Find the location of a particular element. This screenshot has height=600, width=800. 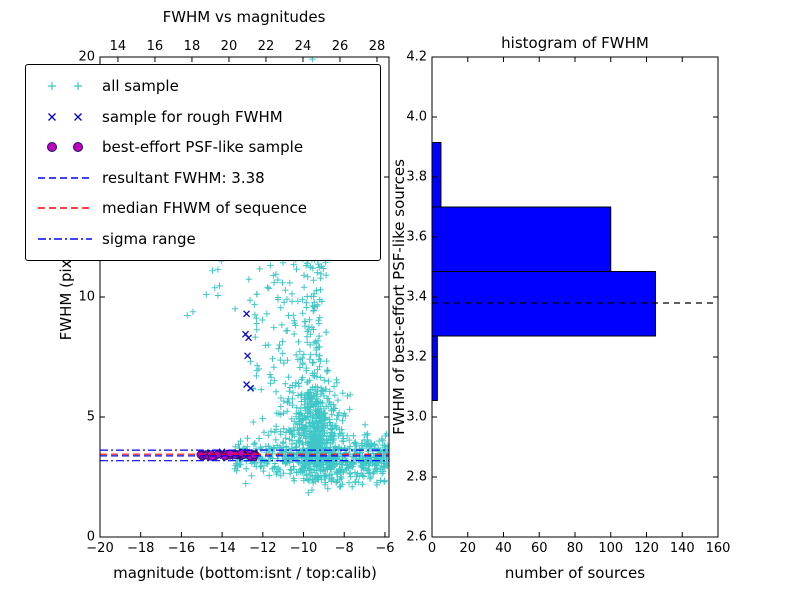

legend-item-label: median FHWM of sequence is located at coordinates (204, 208).